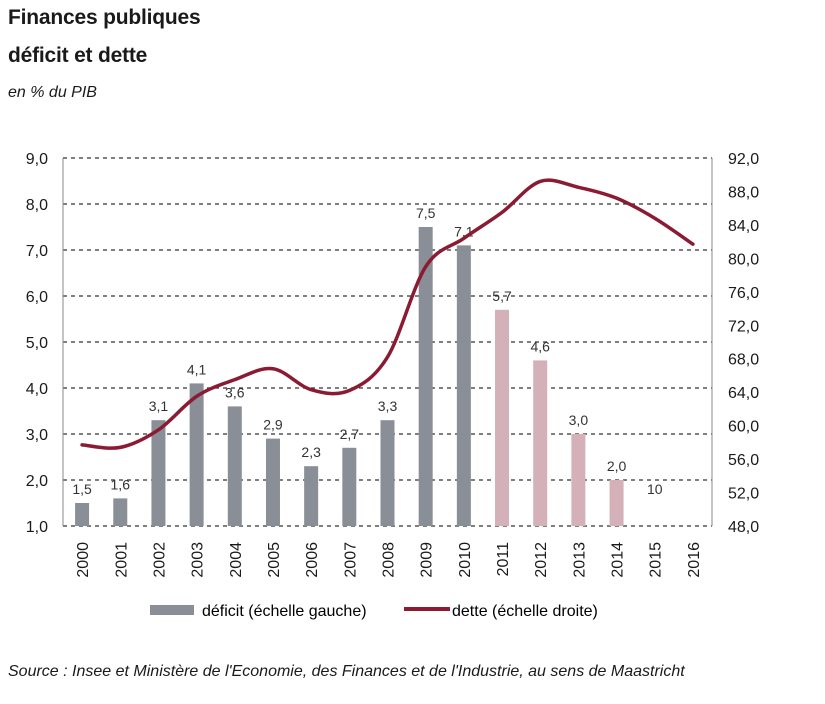 This screenshot has width=825, height=704. What do you see at coordinates (743, 427) in the screenshot?
I see `right-tick-label: 60,0` at bounding box center [743, 427].